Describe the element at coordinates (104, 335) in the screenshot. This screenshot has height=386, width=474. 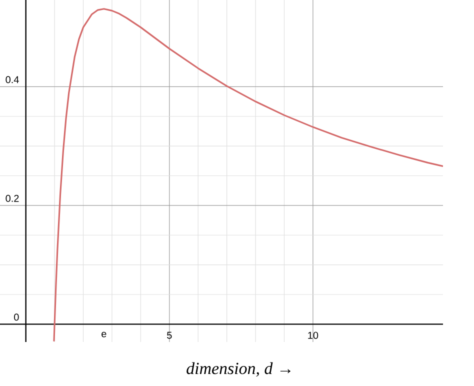
I see `x-tick-label: e` at that location.